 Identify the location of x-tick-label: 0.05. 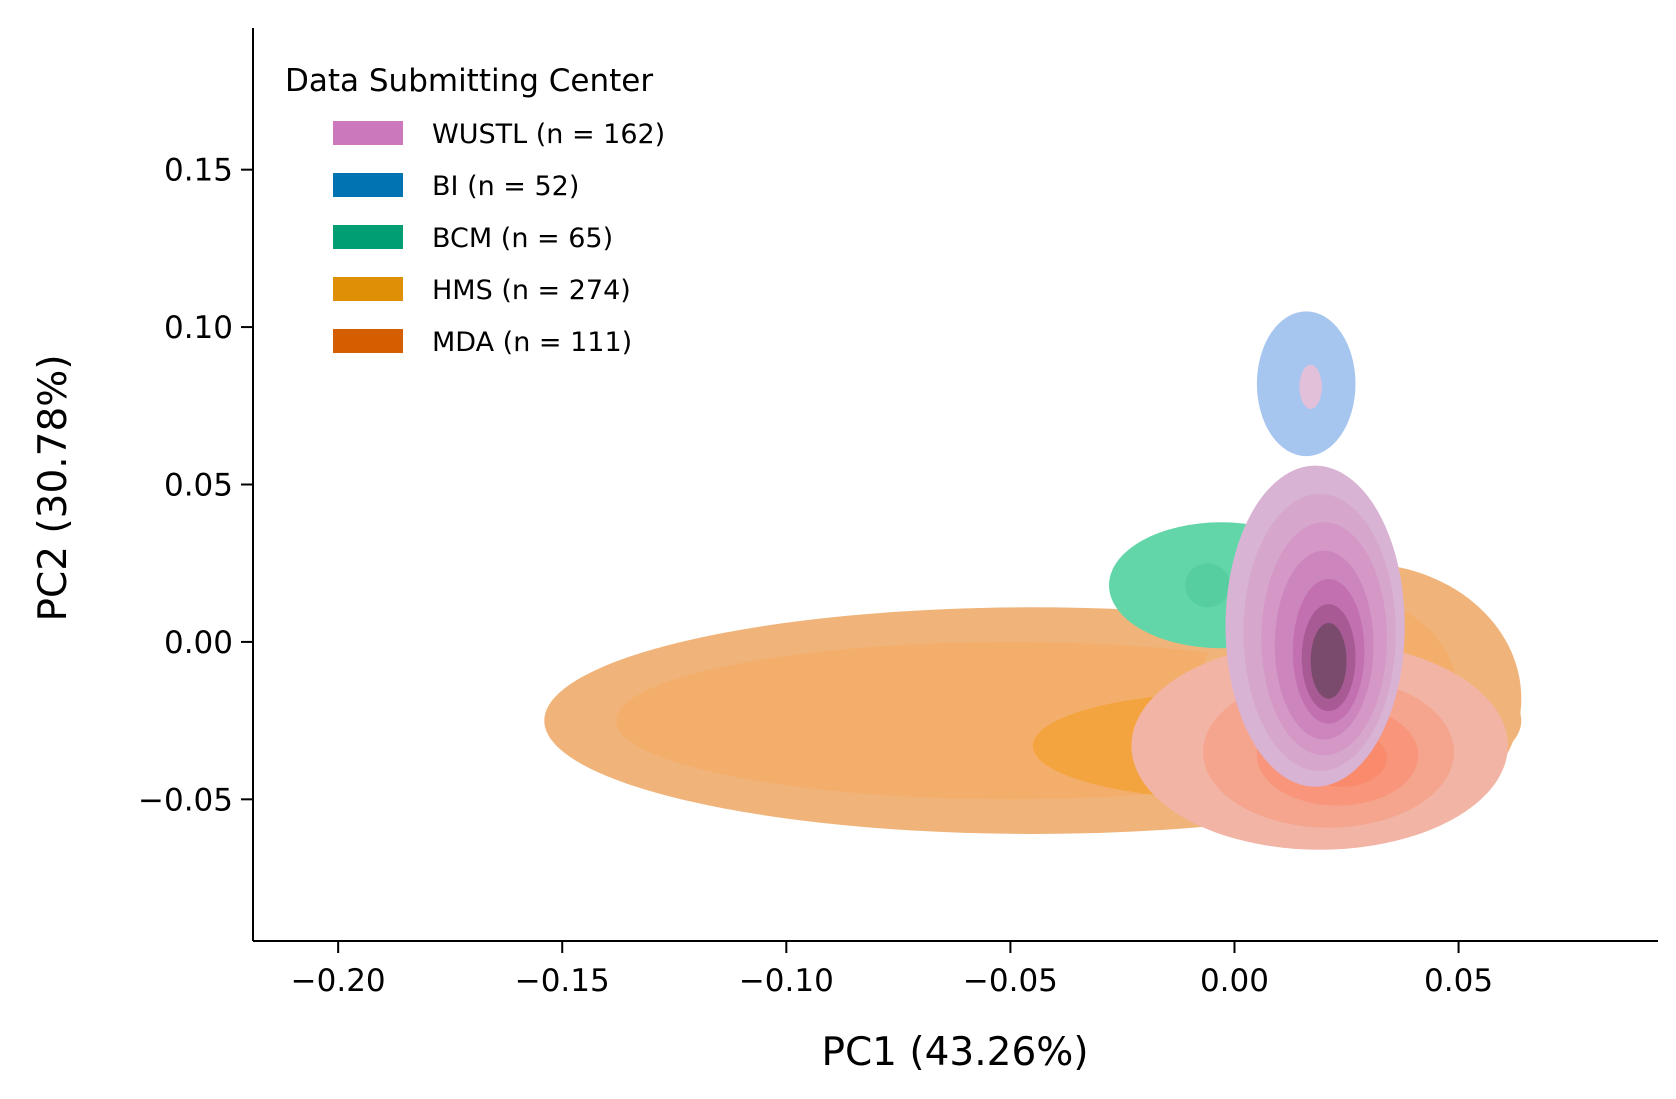
(1458, 981).